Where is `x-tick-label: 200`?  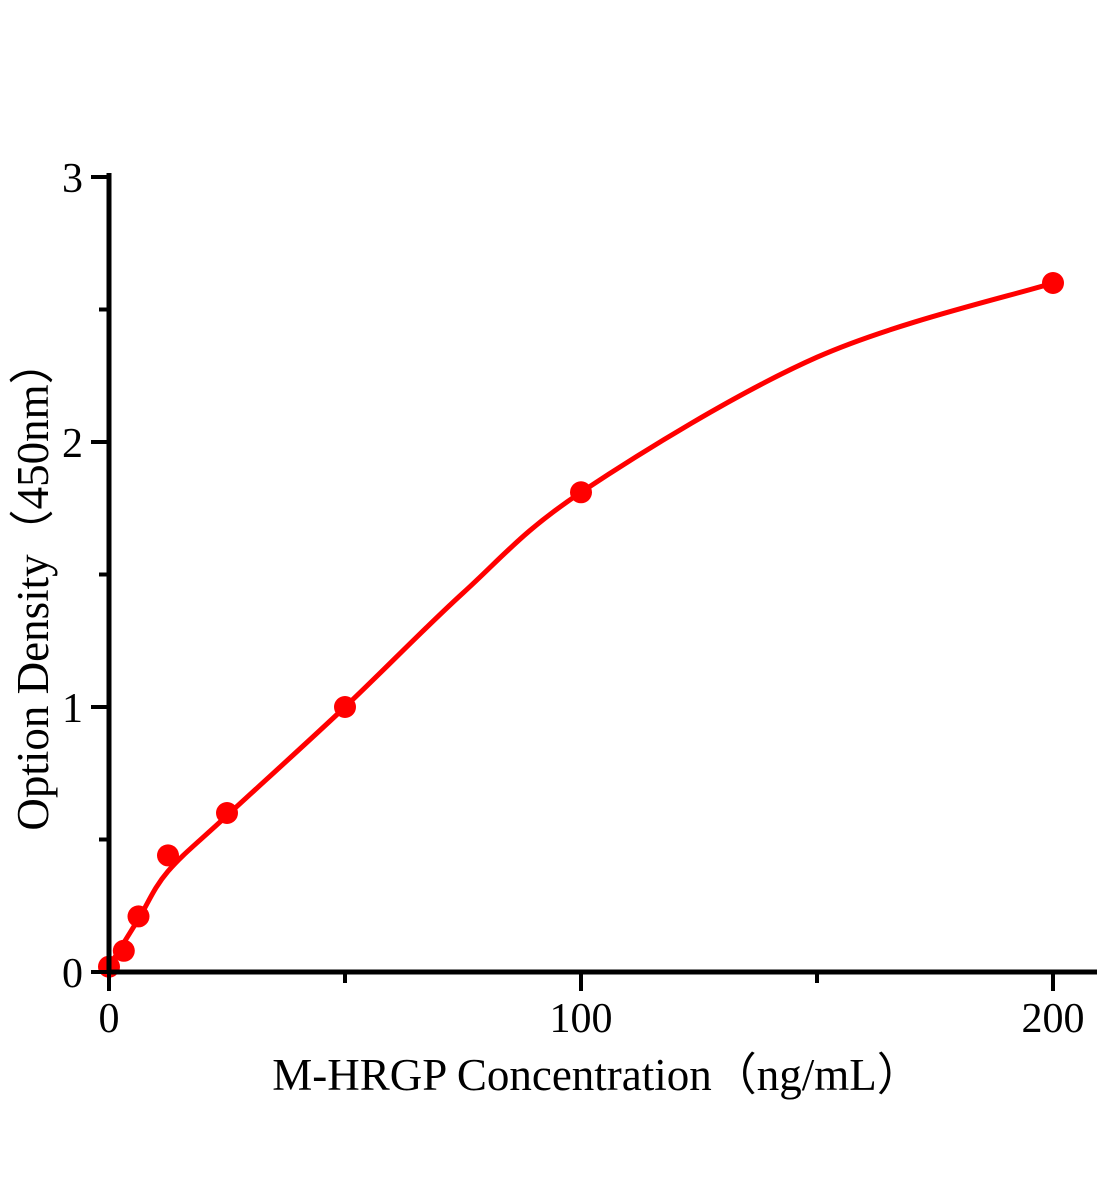
x-tick-label: 200 is located at coordinates (1053, 1019).